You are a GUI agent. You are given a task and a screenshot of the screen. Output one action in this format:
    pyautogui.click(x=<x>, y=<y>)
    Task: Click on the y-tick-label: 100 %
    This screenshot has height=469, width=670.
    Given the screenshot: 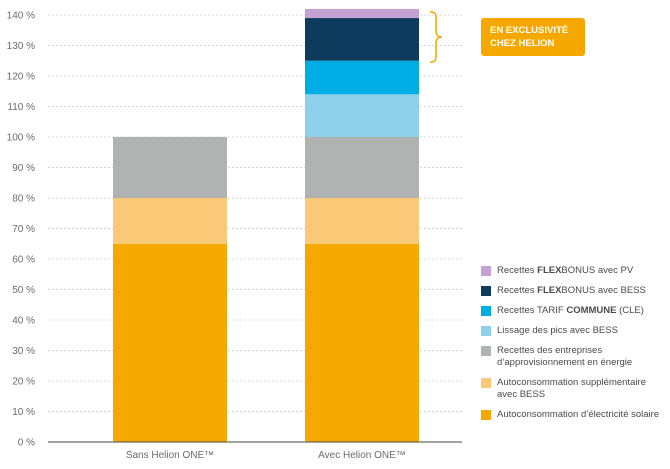 What is the action you would take?
    pyautogui.click(x=21, y=138)
    